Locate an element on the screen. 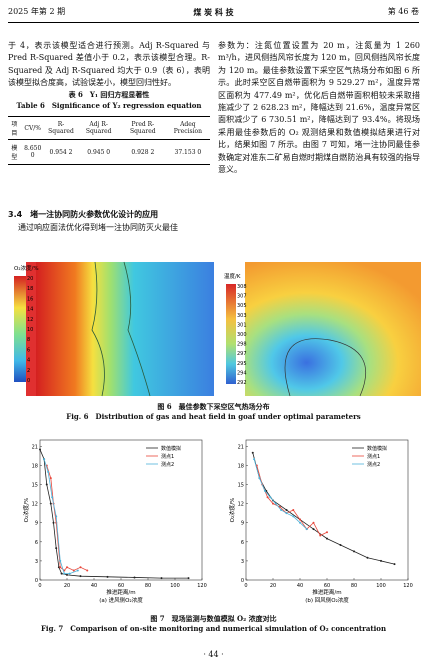 This screenshot has width=427, height=667. colorbar-label: 295 is located at coordinates (242, 364).